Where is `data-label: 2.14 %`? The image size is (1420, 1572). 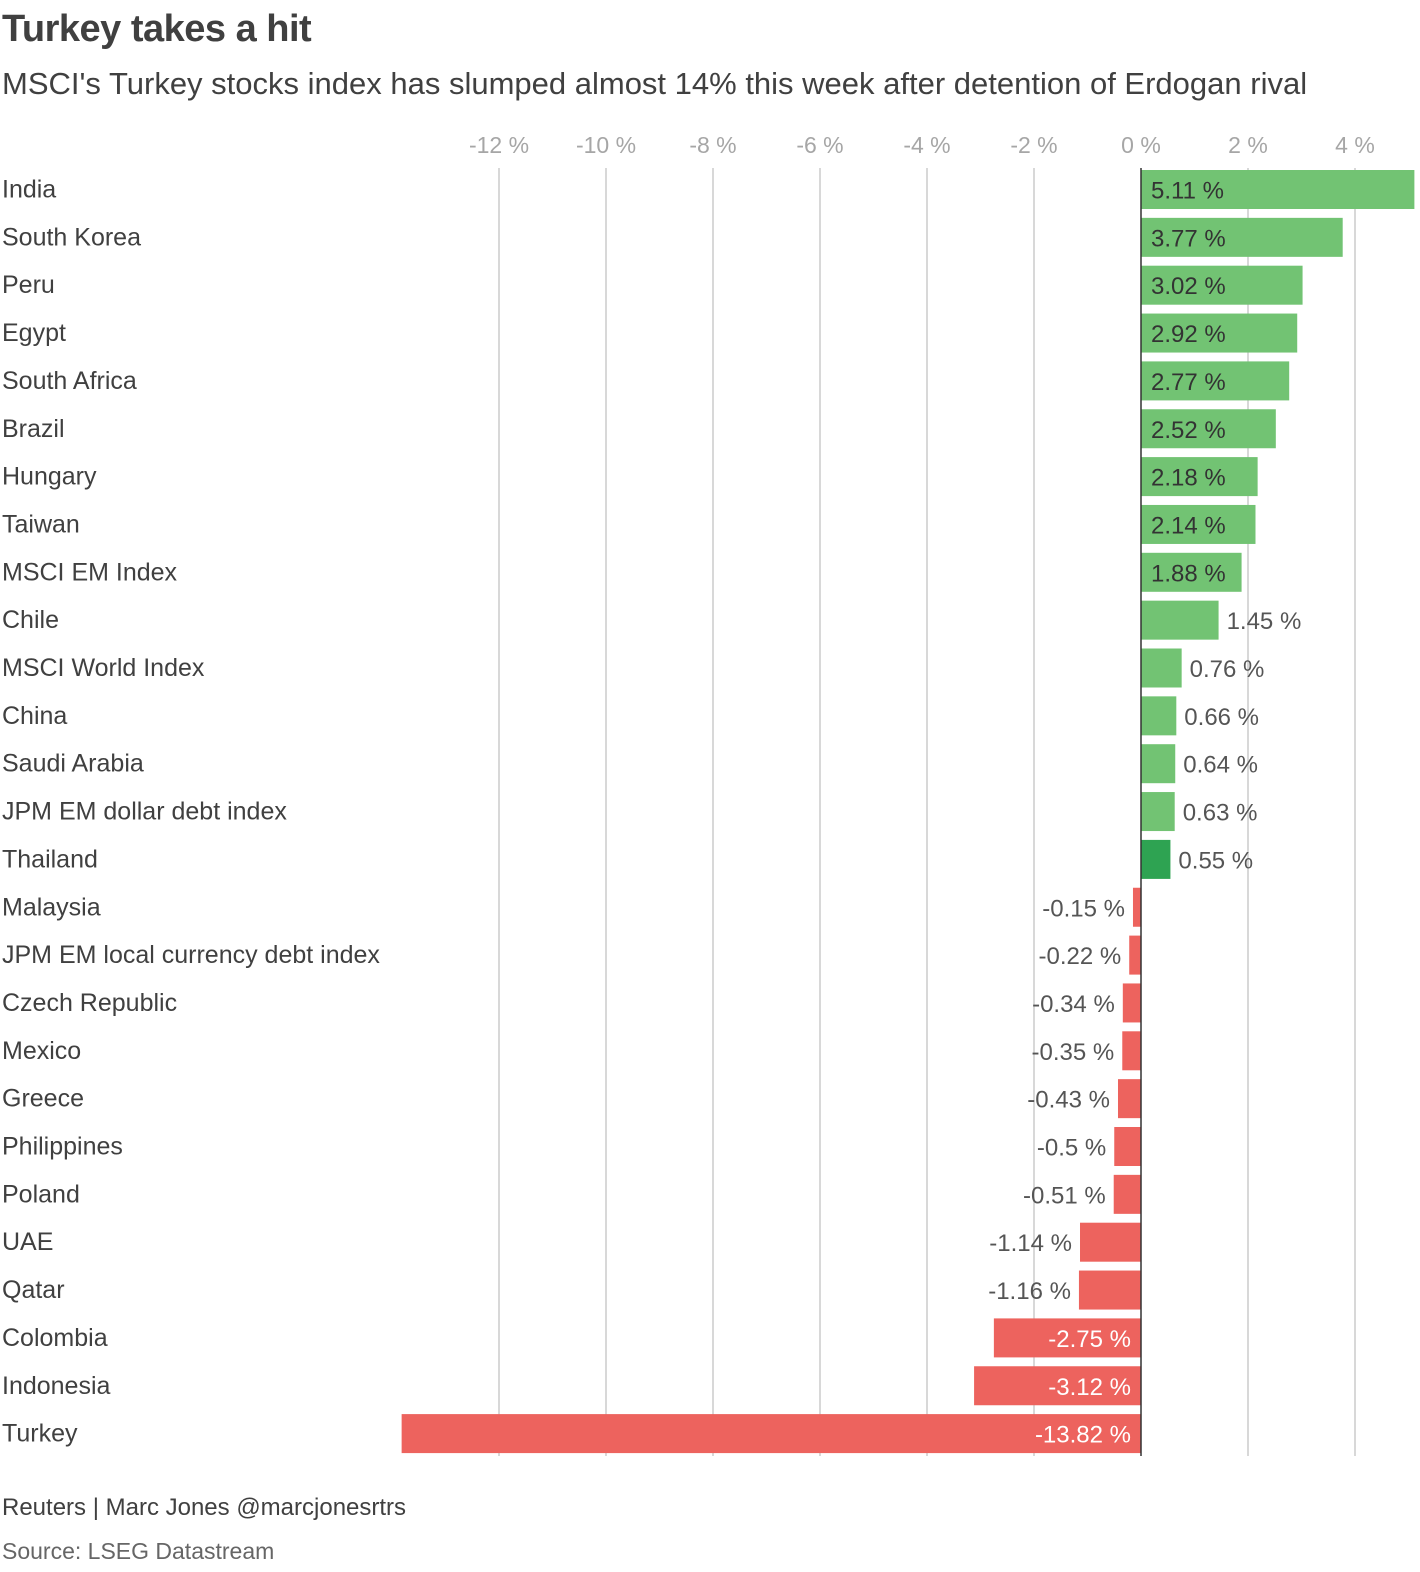
data-label: 2.14 % is located at coordinates (1188, 525).